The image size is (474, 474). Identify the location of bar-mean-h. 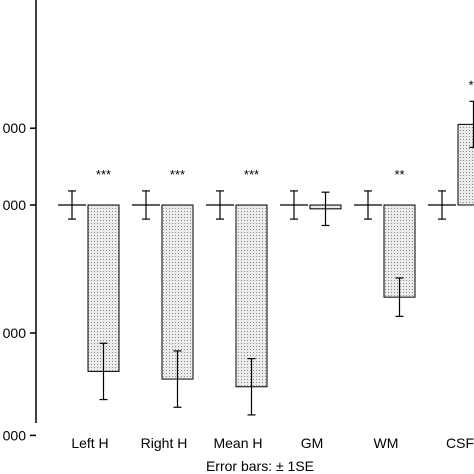
(251, 296).